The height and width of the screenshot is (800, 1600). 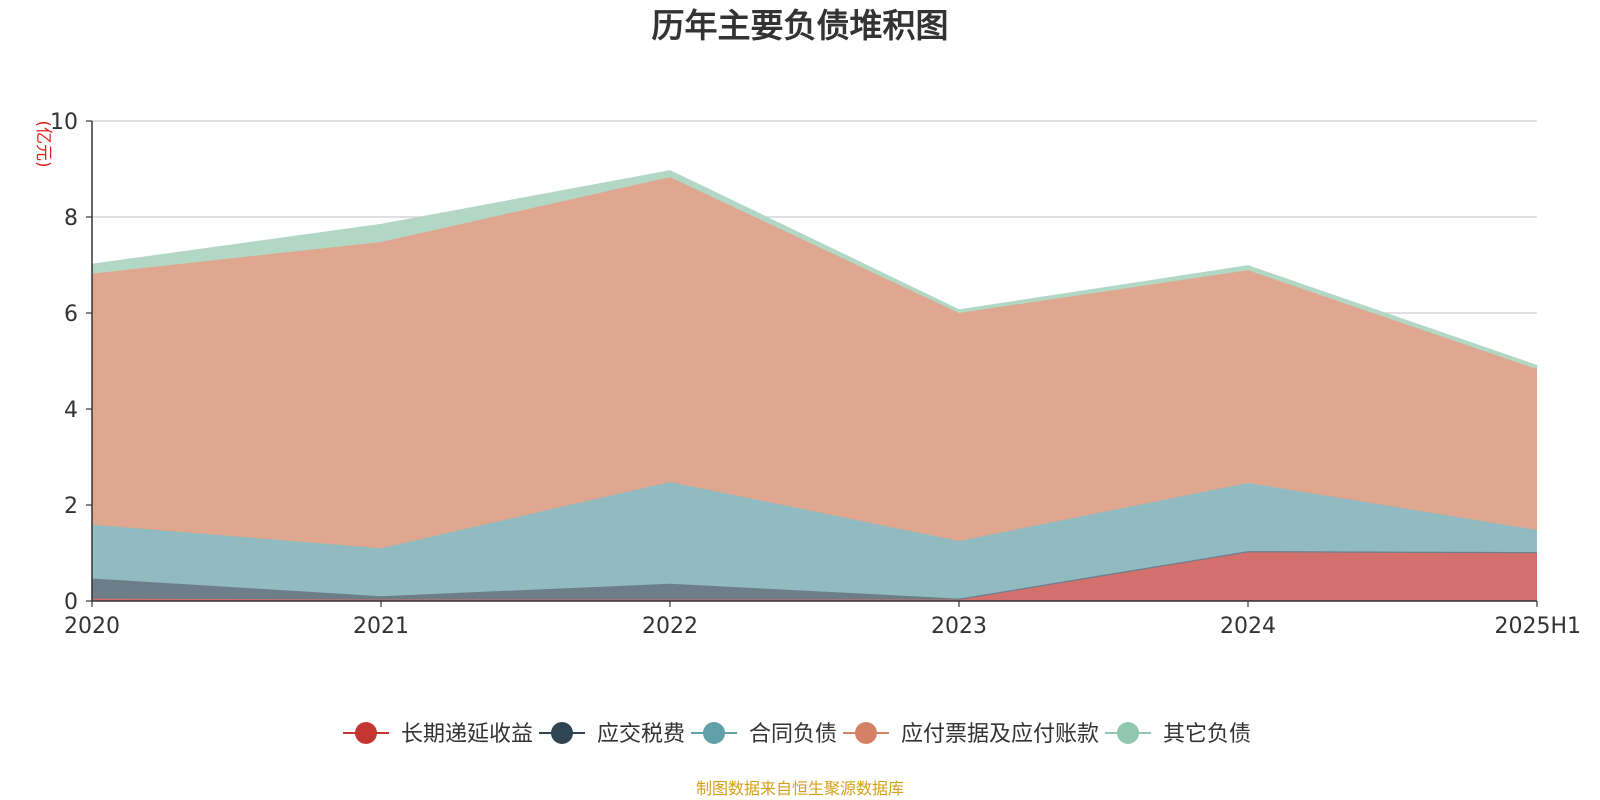 What do you see at coordinates (381, 626) in the screenshot?
I see `x-tick-label: 2021` at bounding box center [381, 626].